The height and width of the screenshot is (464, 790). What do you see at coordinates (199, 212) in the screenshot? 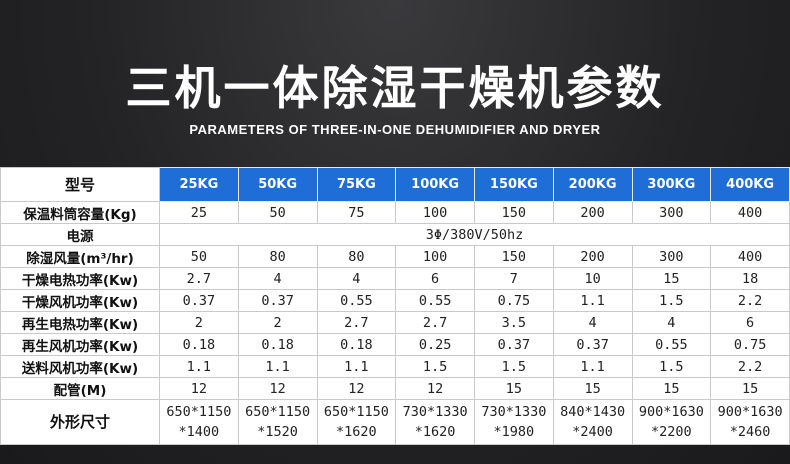
I see `table-cell: 25` at bounding box center [199, 212].